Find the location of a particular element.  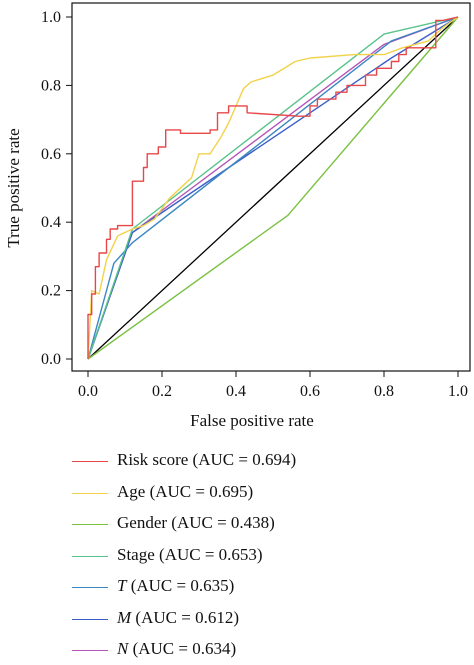

legend-auc-value: (AUC = 0.612) is located at coordinates (185, 617).